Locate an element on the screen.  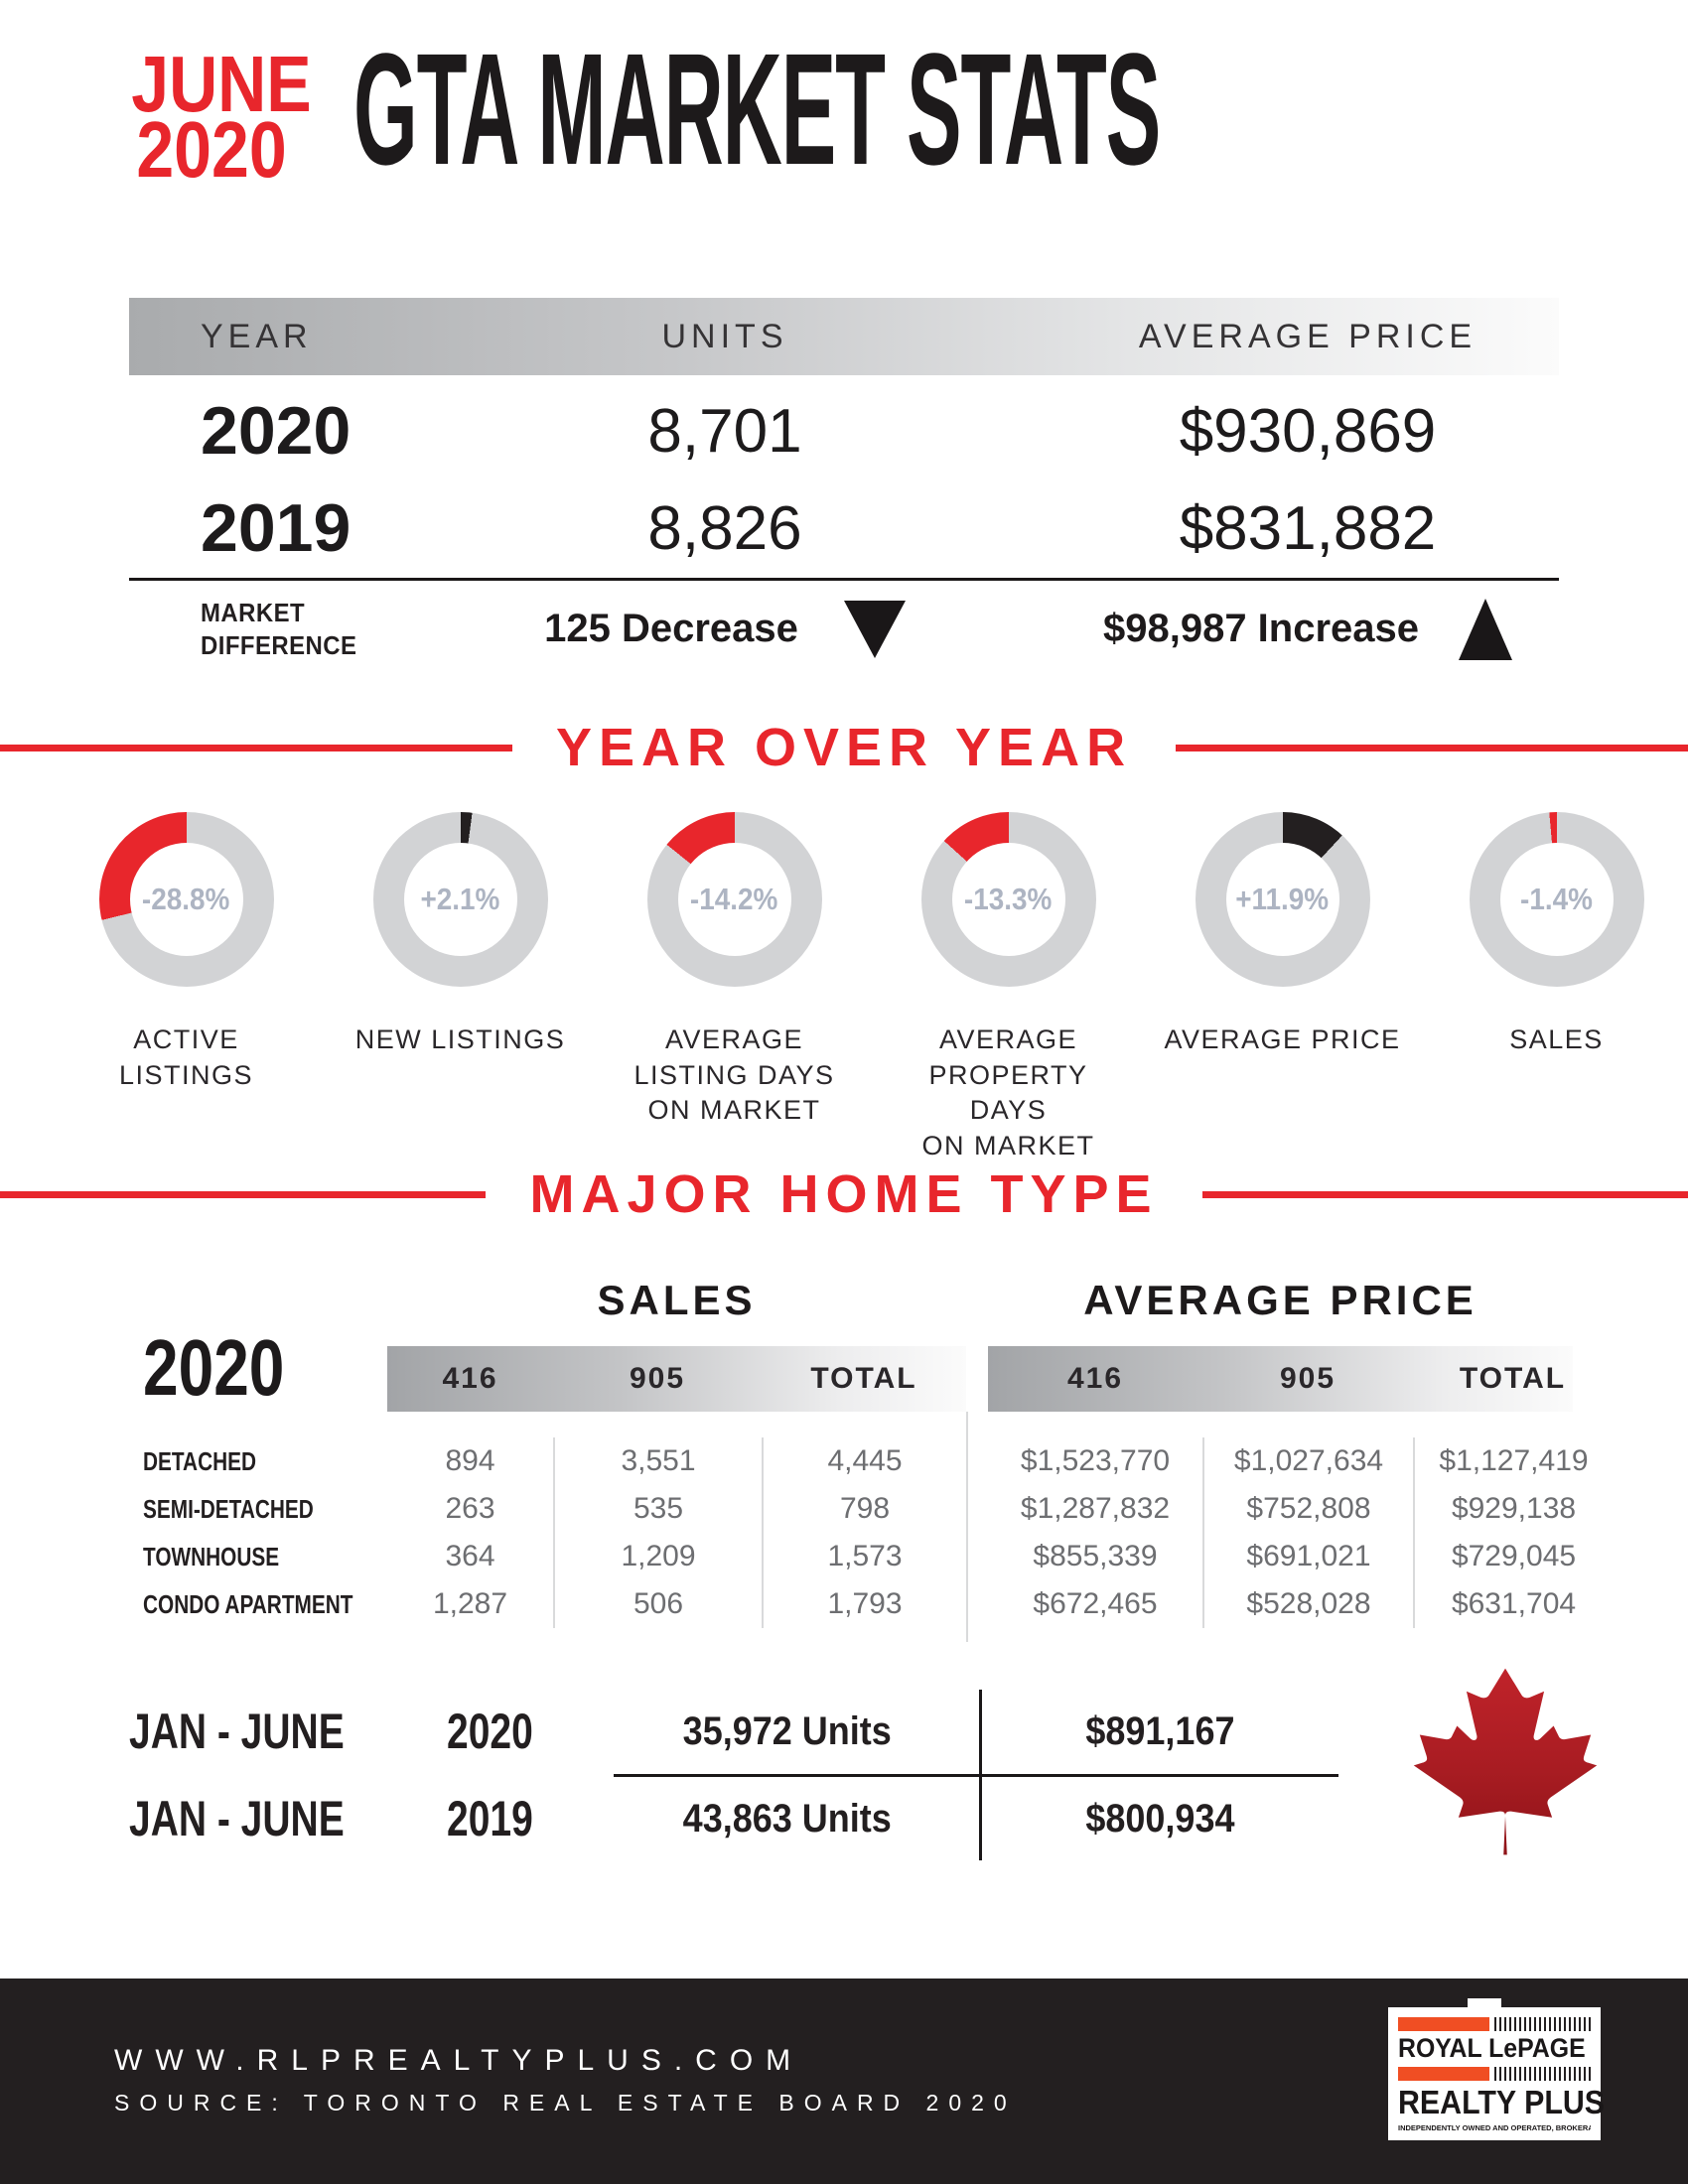
donut-value: -28.8% is located at coordinates (186, 899).